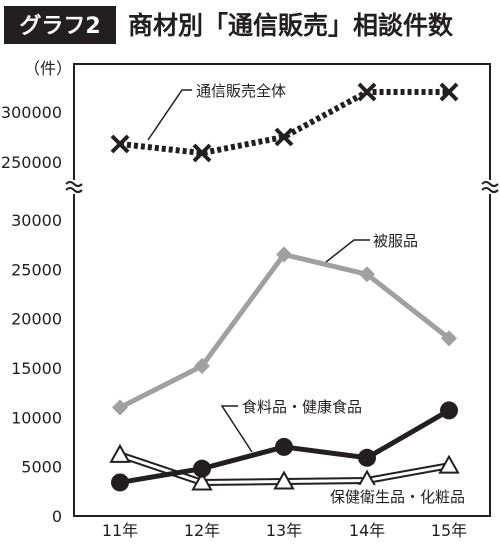  I want to click on y-tick-label: 15000, so click(36, 368).